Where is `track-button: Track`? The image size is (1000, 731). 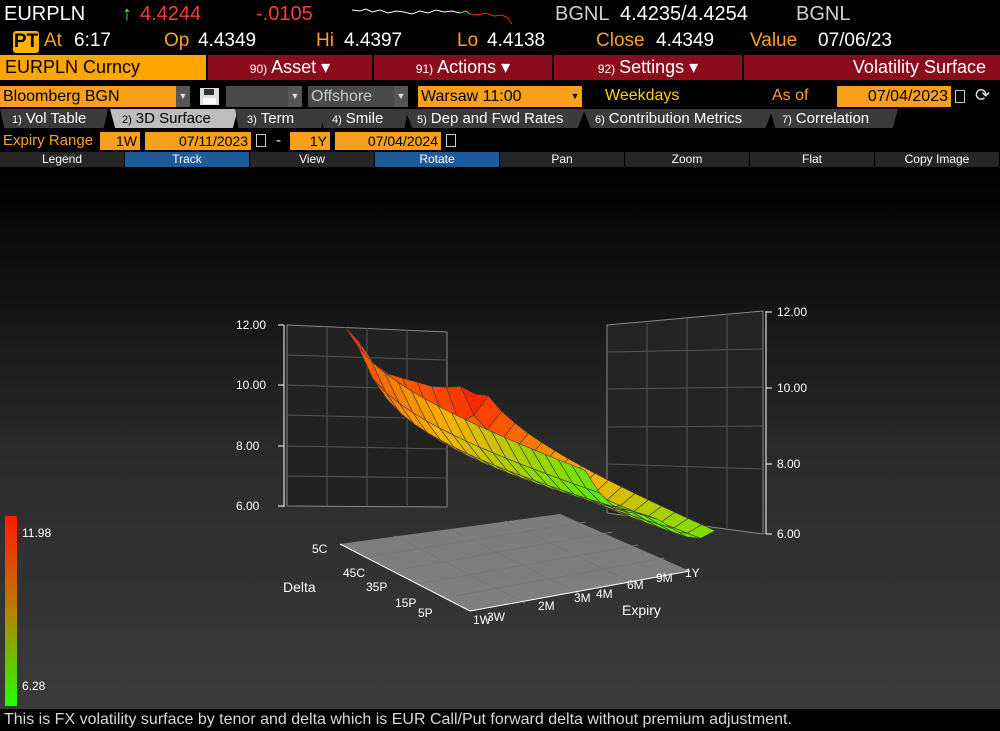
track-button: Track is located at coordinates (187, 159).